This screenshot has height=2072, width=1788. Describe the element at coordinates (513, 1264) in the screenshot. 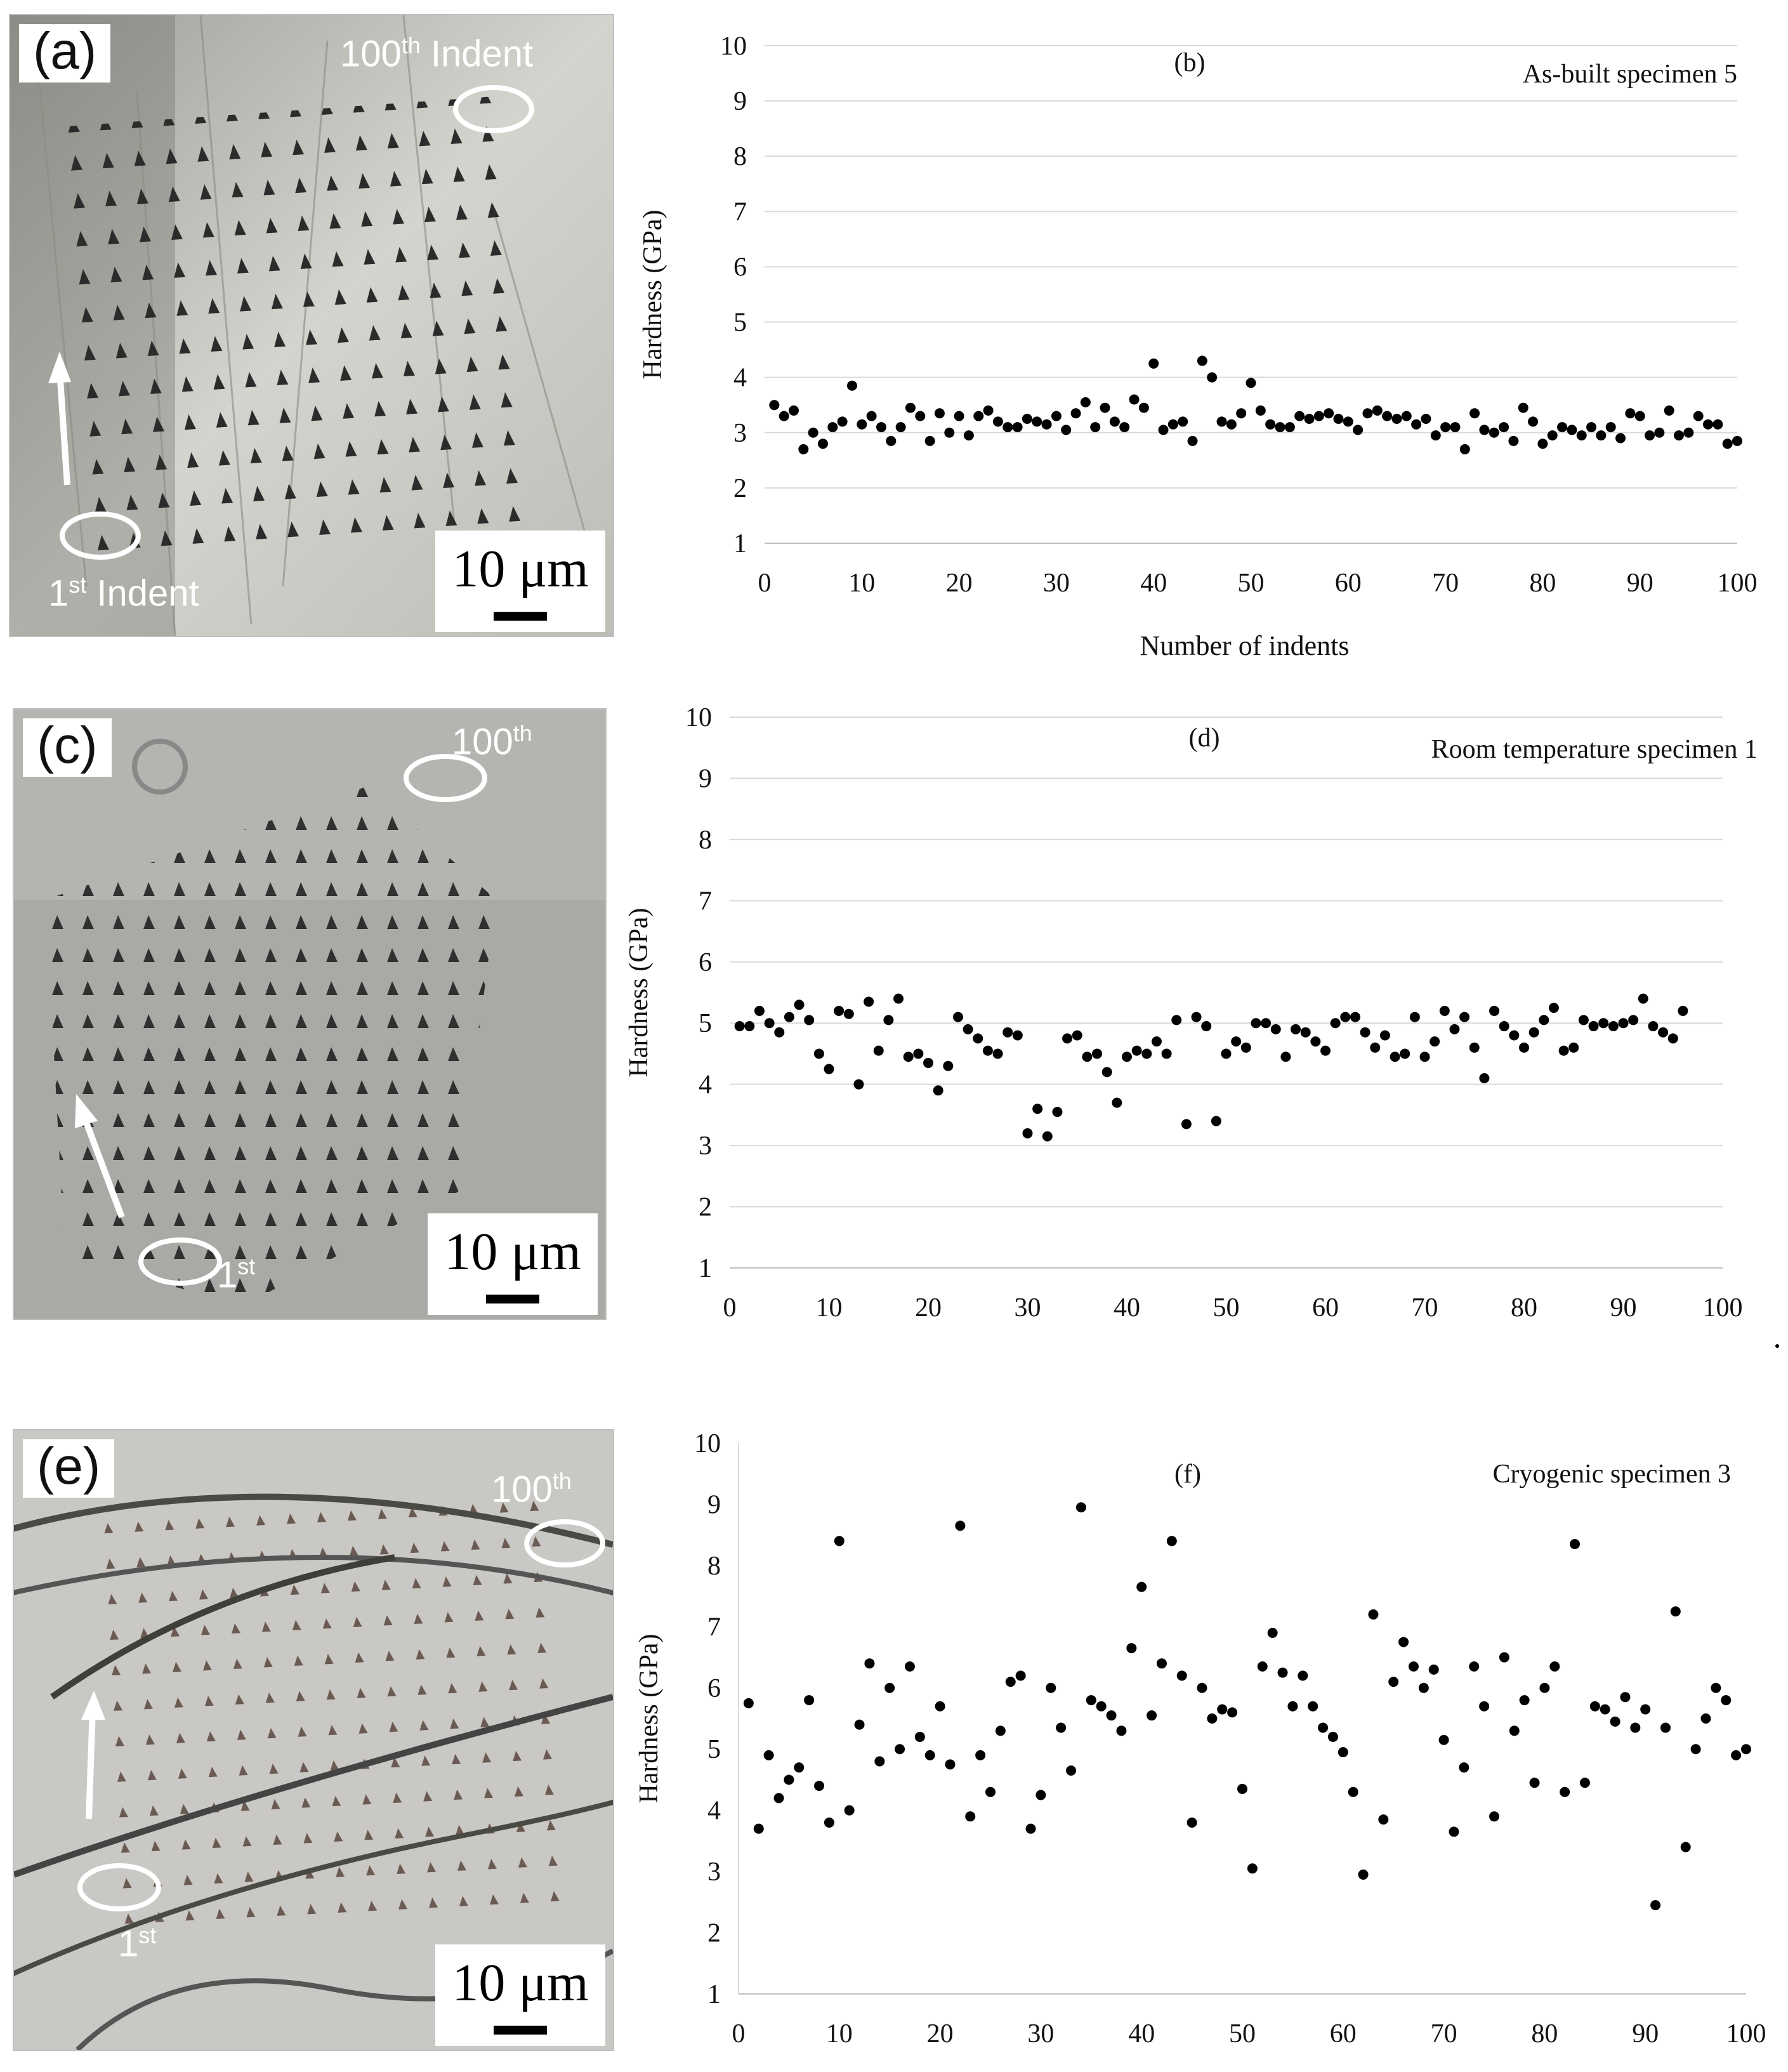

I see `scale-bar-c: 10 μm` at that location.